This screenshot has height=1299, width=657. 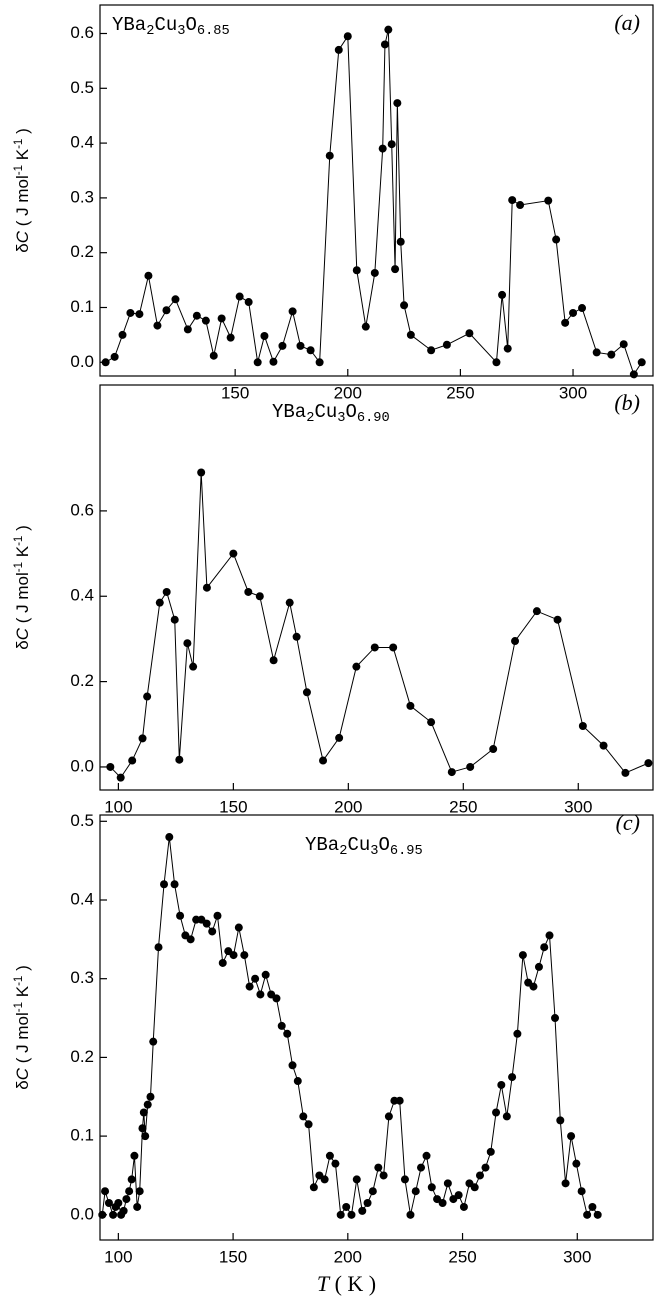 I want to click on text-part: δ, so click(x=22, y=247).